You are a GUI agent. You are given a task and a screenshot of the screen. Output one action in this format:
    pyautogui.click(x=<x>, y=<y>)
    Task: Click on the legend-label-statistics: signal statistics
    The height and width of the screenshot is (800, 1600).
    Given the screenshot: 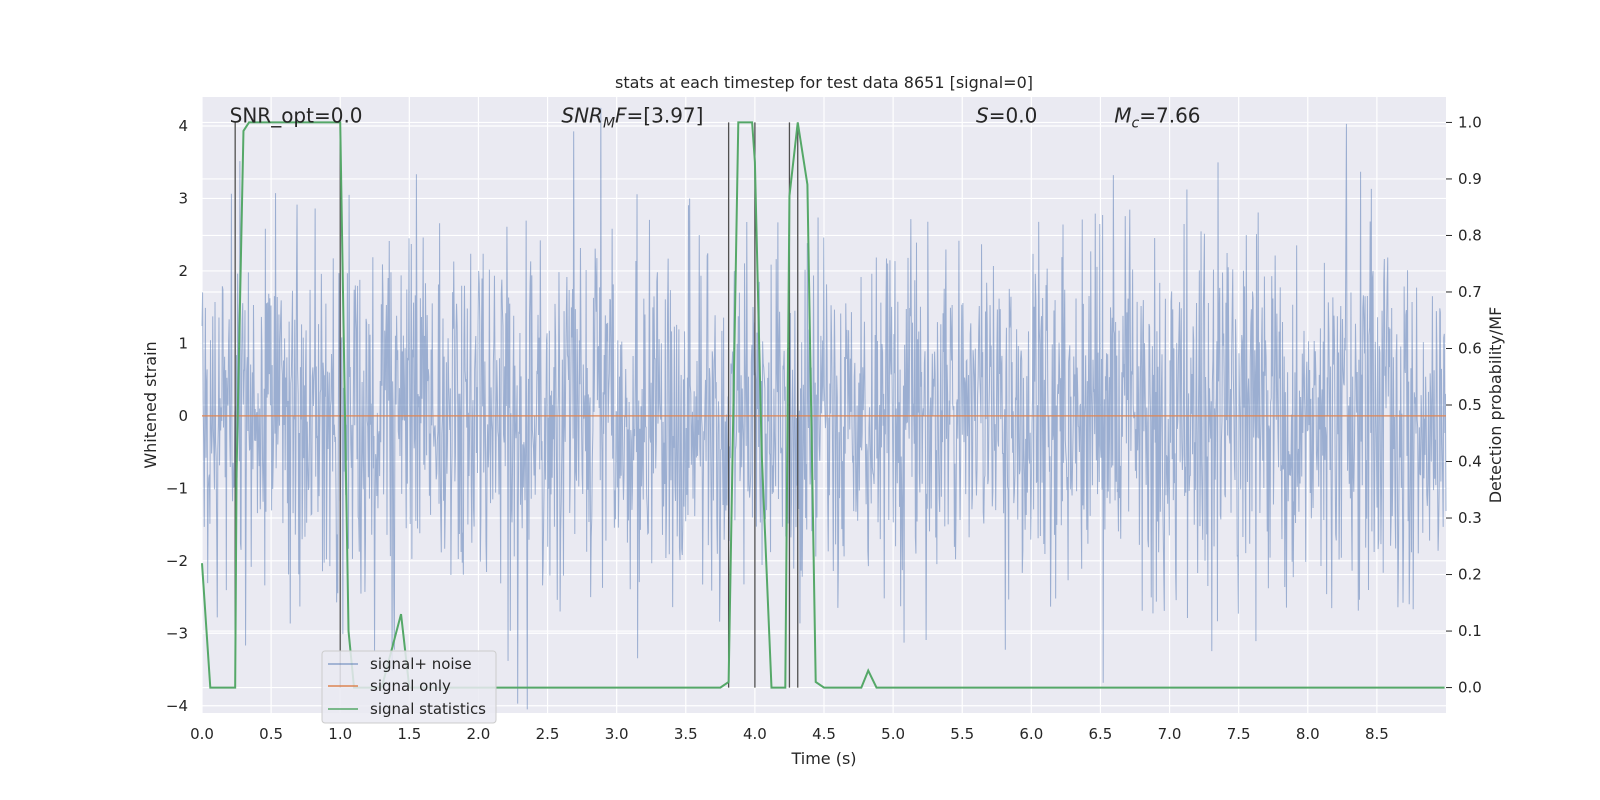 What is the action you would take?
    pyautogui.click(x=428, y=709)
    